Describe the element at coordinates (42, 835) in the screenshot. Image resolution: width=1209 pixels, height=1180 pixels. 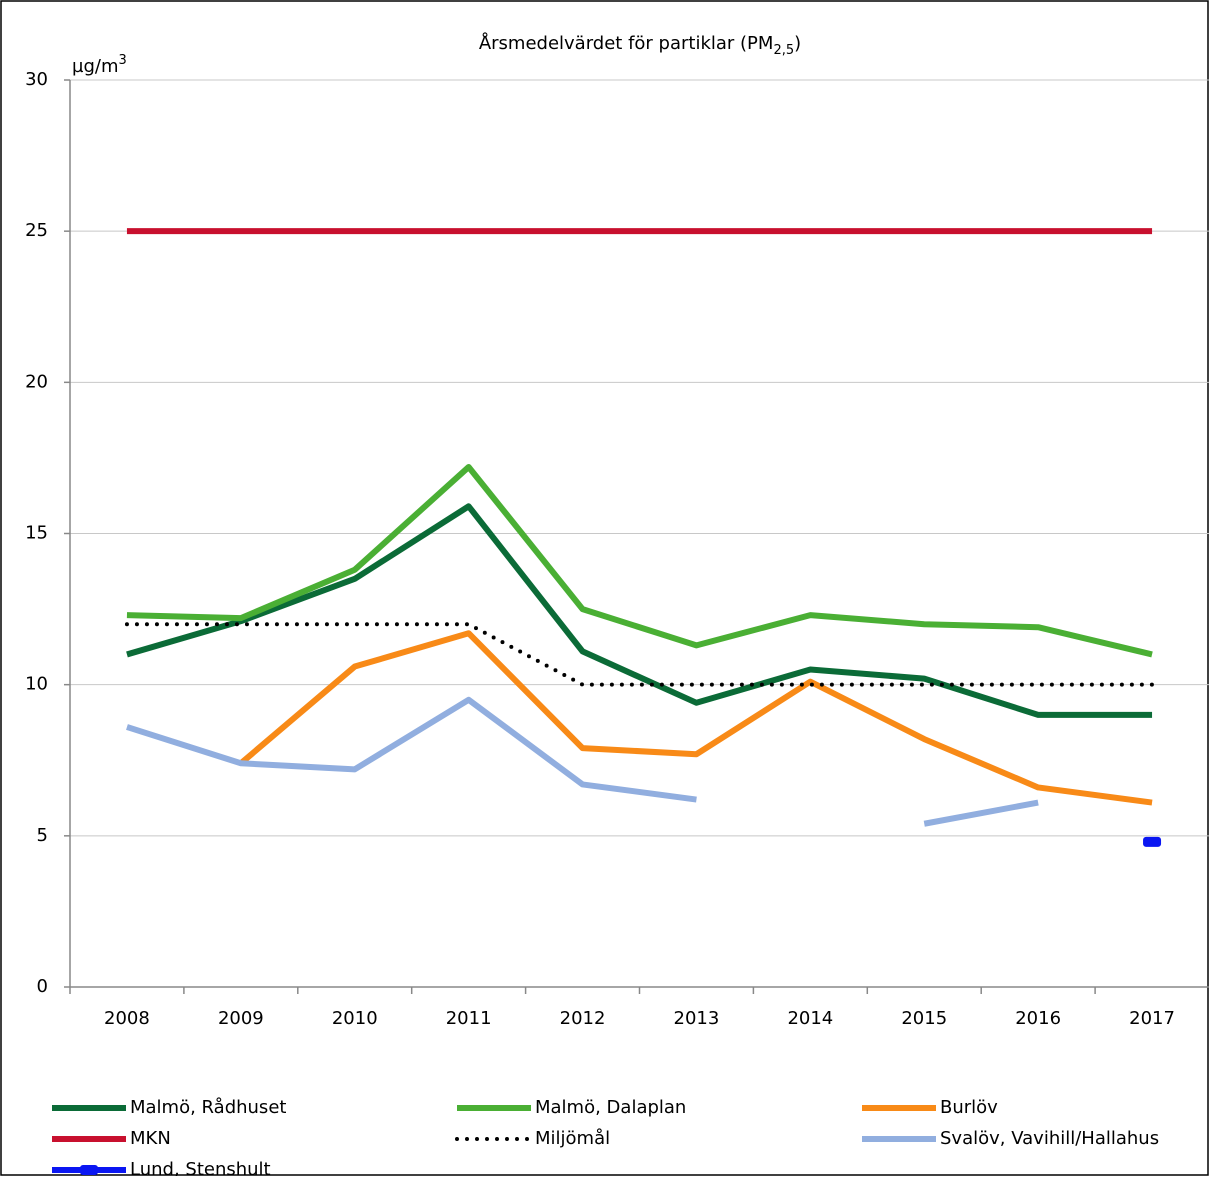
I see `y-tick-label: 5` at that location.